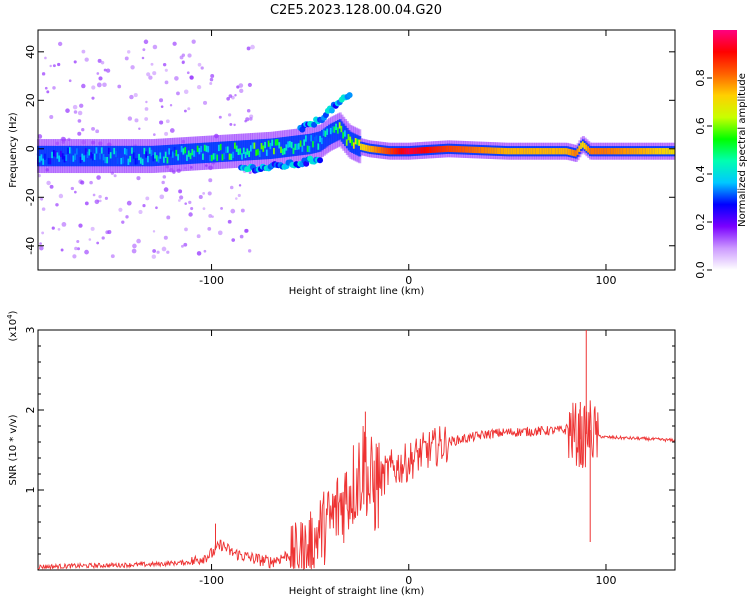 The width and height of the screenshot is (750, 600). I want to click on x-tick-label: 100, so click(605, 580).